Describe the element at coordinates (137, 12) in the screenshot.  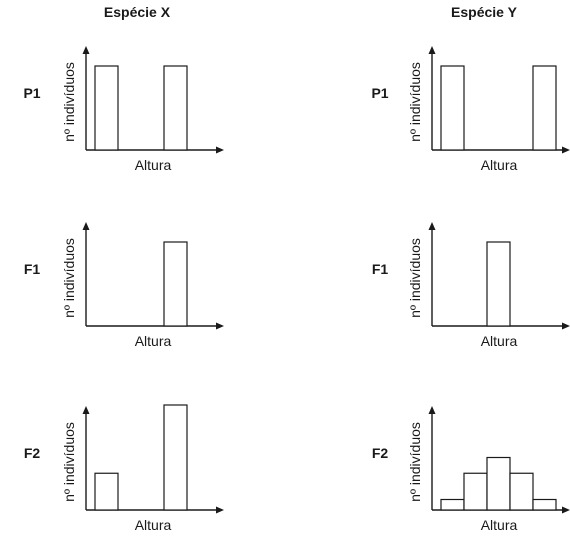
I see `column-title: Espécie X` at that location.